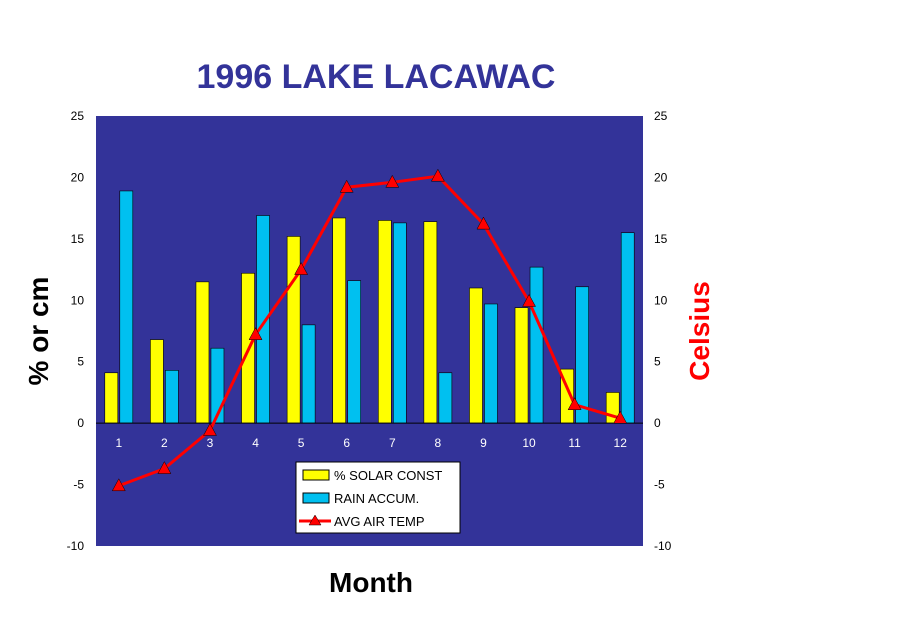  Describe the element at coordinates (663, 546) in the screenshot. I see `y-tick-right--10: -10` at that location.